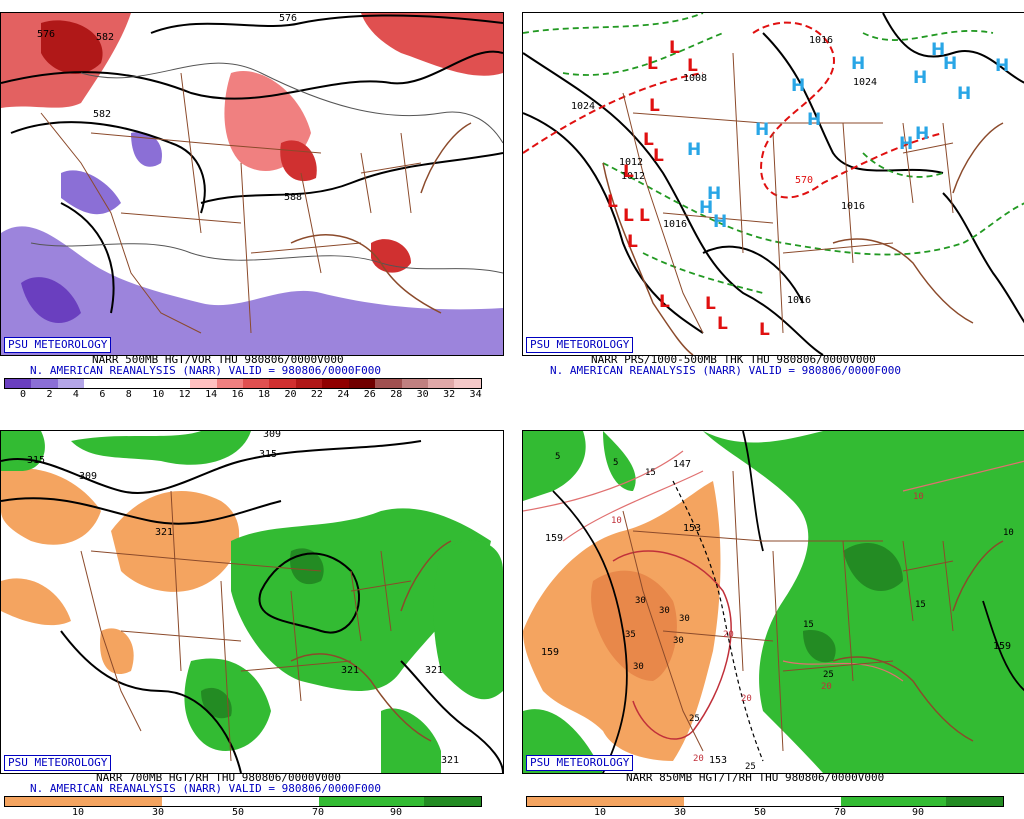  What do you see at coordinates (158, 394) in the screenshot?
I see `vorticity-scale-tick: 10` at bounding box center [158, 394].